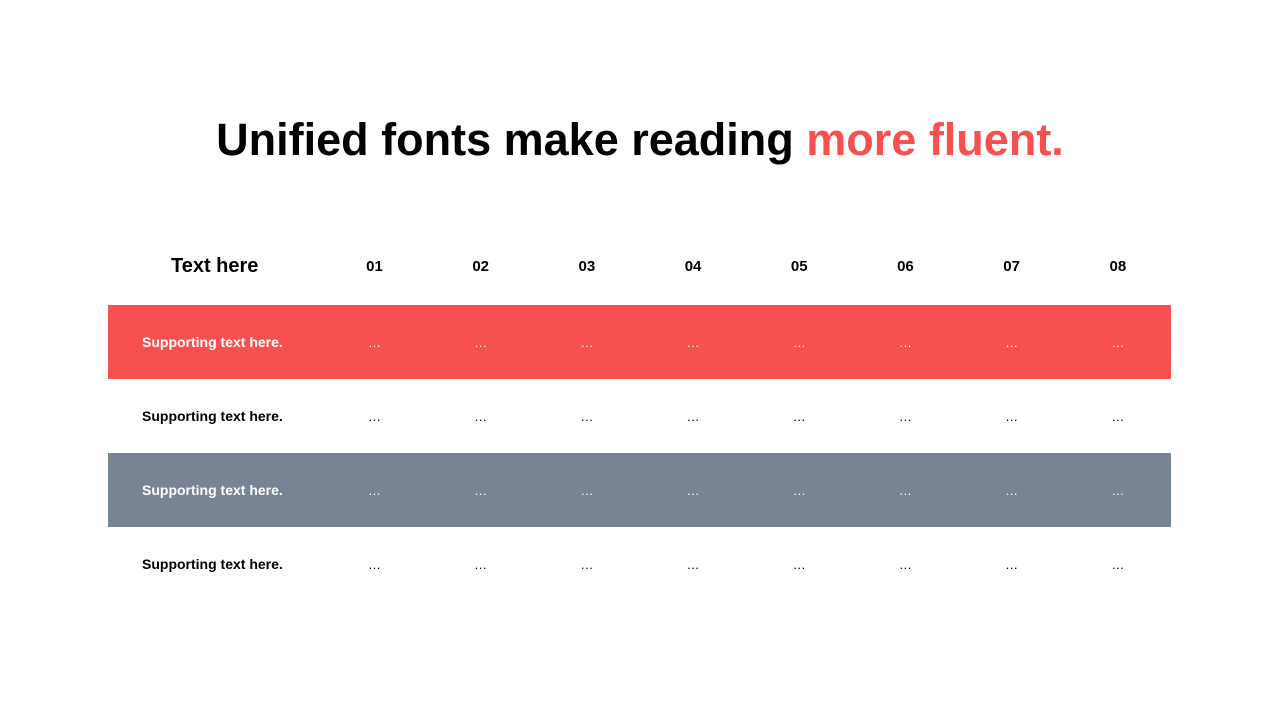 The height and width of the screenshot is (720, 1280). I want to click on column-header: 04, so click(693, 266).